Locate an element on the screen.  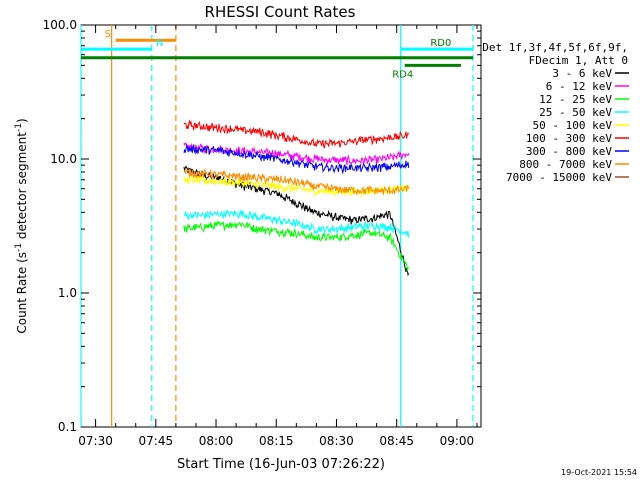
legend-entry-label: 100 - 300 keV is located at coordinates (569, 138).